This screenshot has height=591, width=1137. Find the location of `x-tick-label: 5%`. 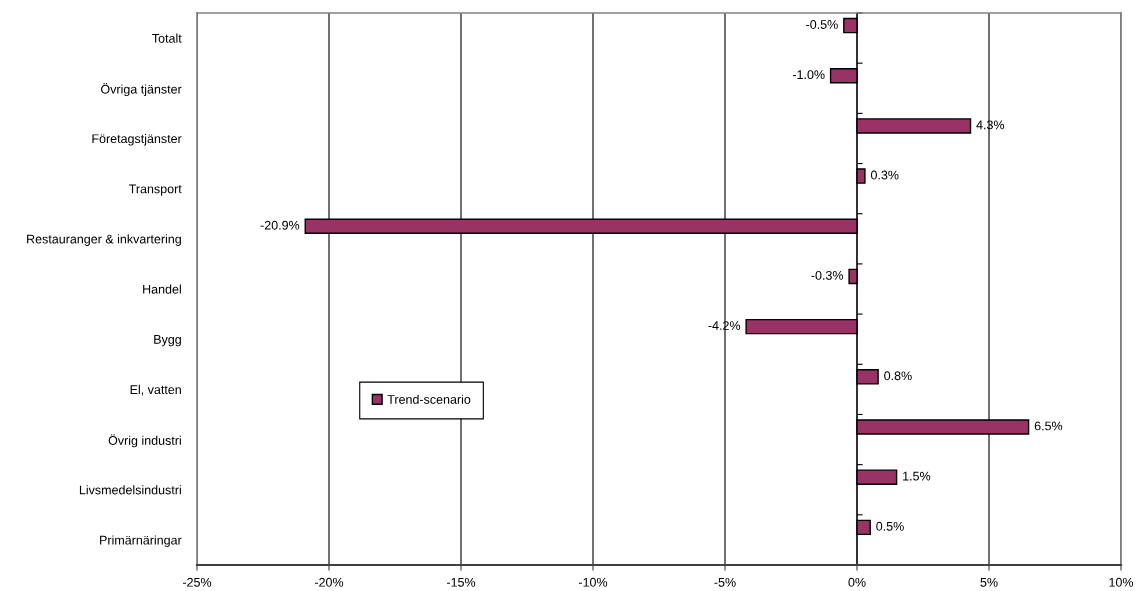

x-tick-label: 5% is located at coordinates (989, 582).